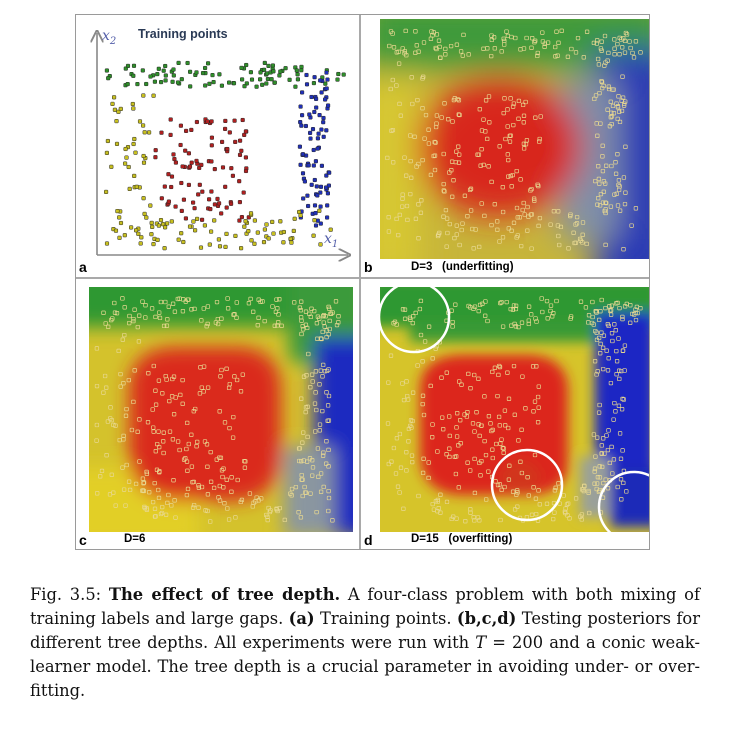  What do you see at coordinates (505, 414) in the screenshot?
I see `panel-d: d D=15 (overfitting)` at bounding box center [505, 414].